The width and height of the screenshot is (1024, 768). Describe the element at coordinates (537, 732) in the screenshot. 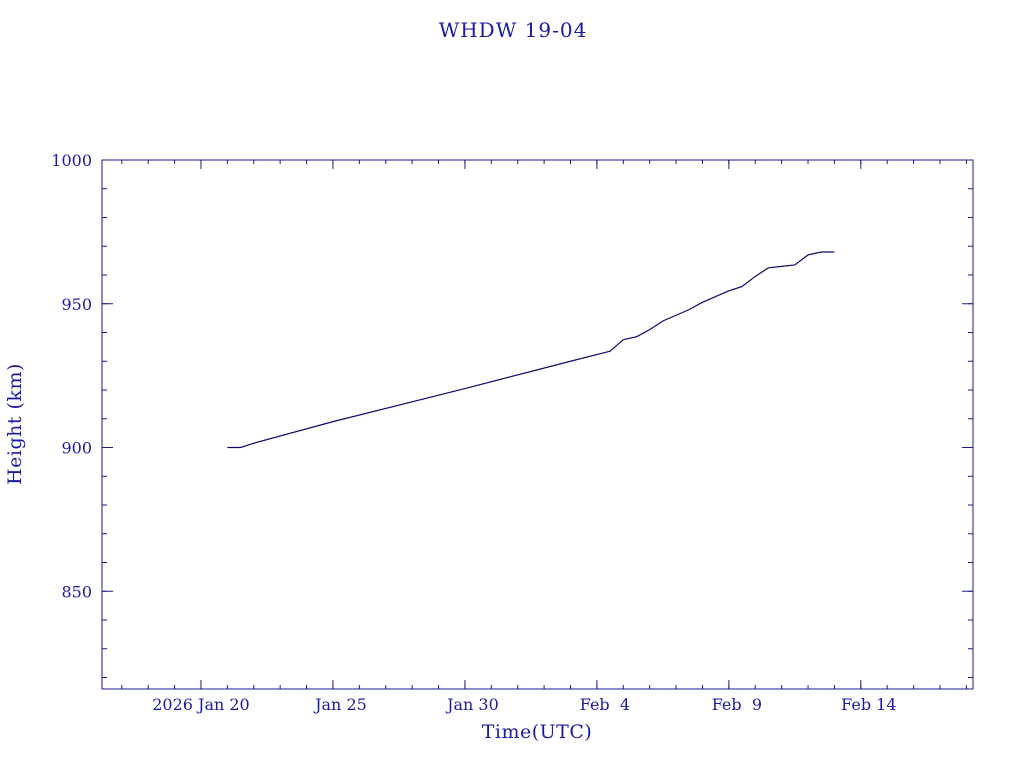

I see `x-axis-label: Time(UTC)` at that location.